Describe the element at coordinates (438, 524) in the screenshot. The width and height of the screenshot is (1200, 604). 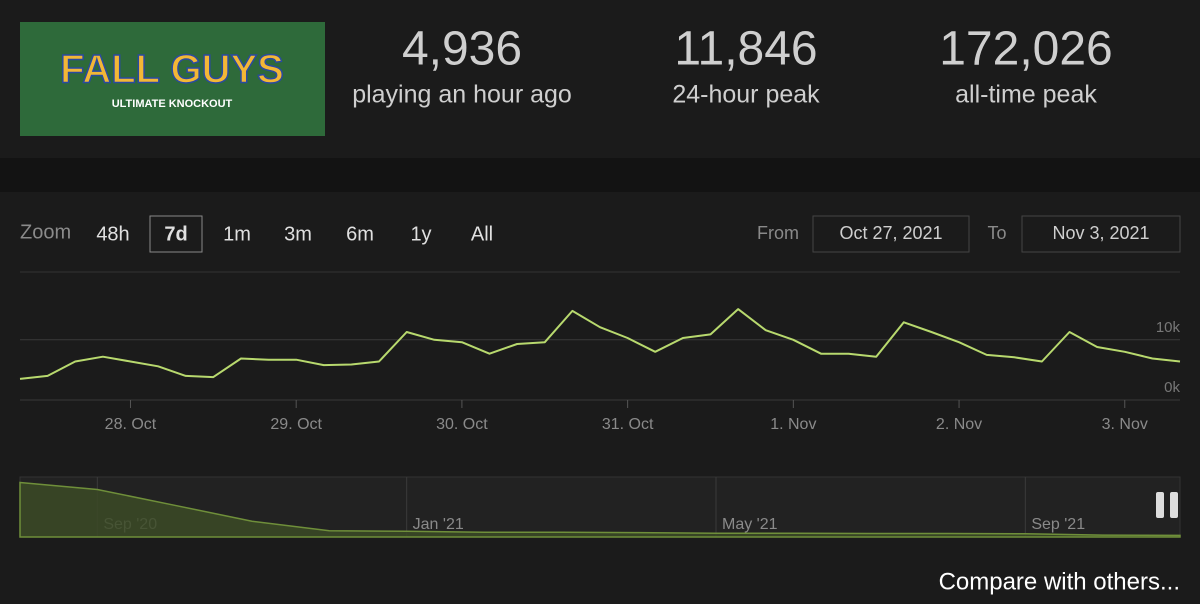
I see `x-tick-label: Jan '21` at that location.